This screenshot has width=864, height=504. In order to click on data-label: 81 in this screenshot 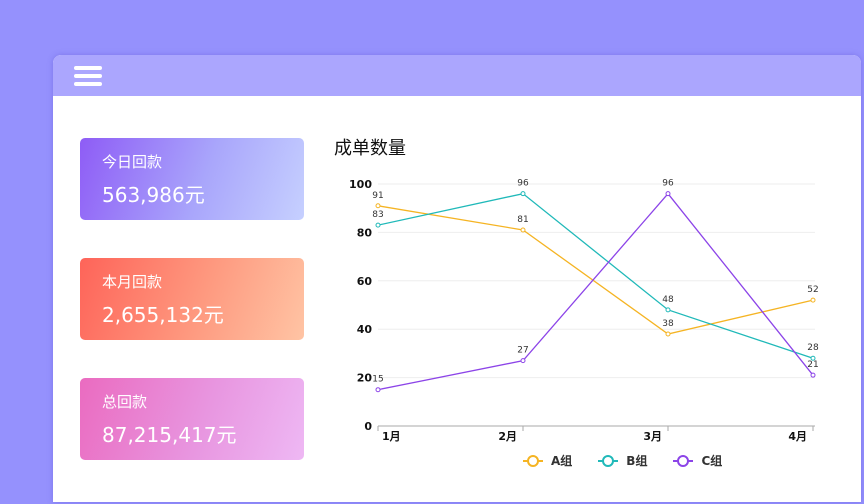, I will do `click(522, 220)`.